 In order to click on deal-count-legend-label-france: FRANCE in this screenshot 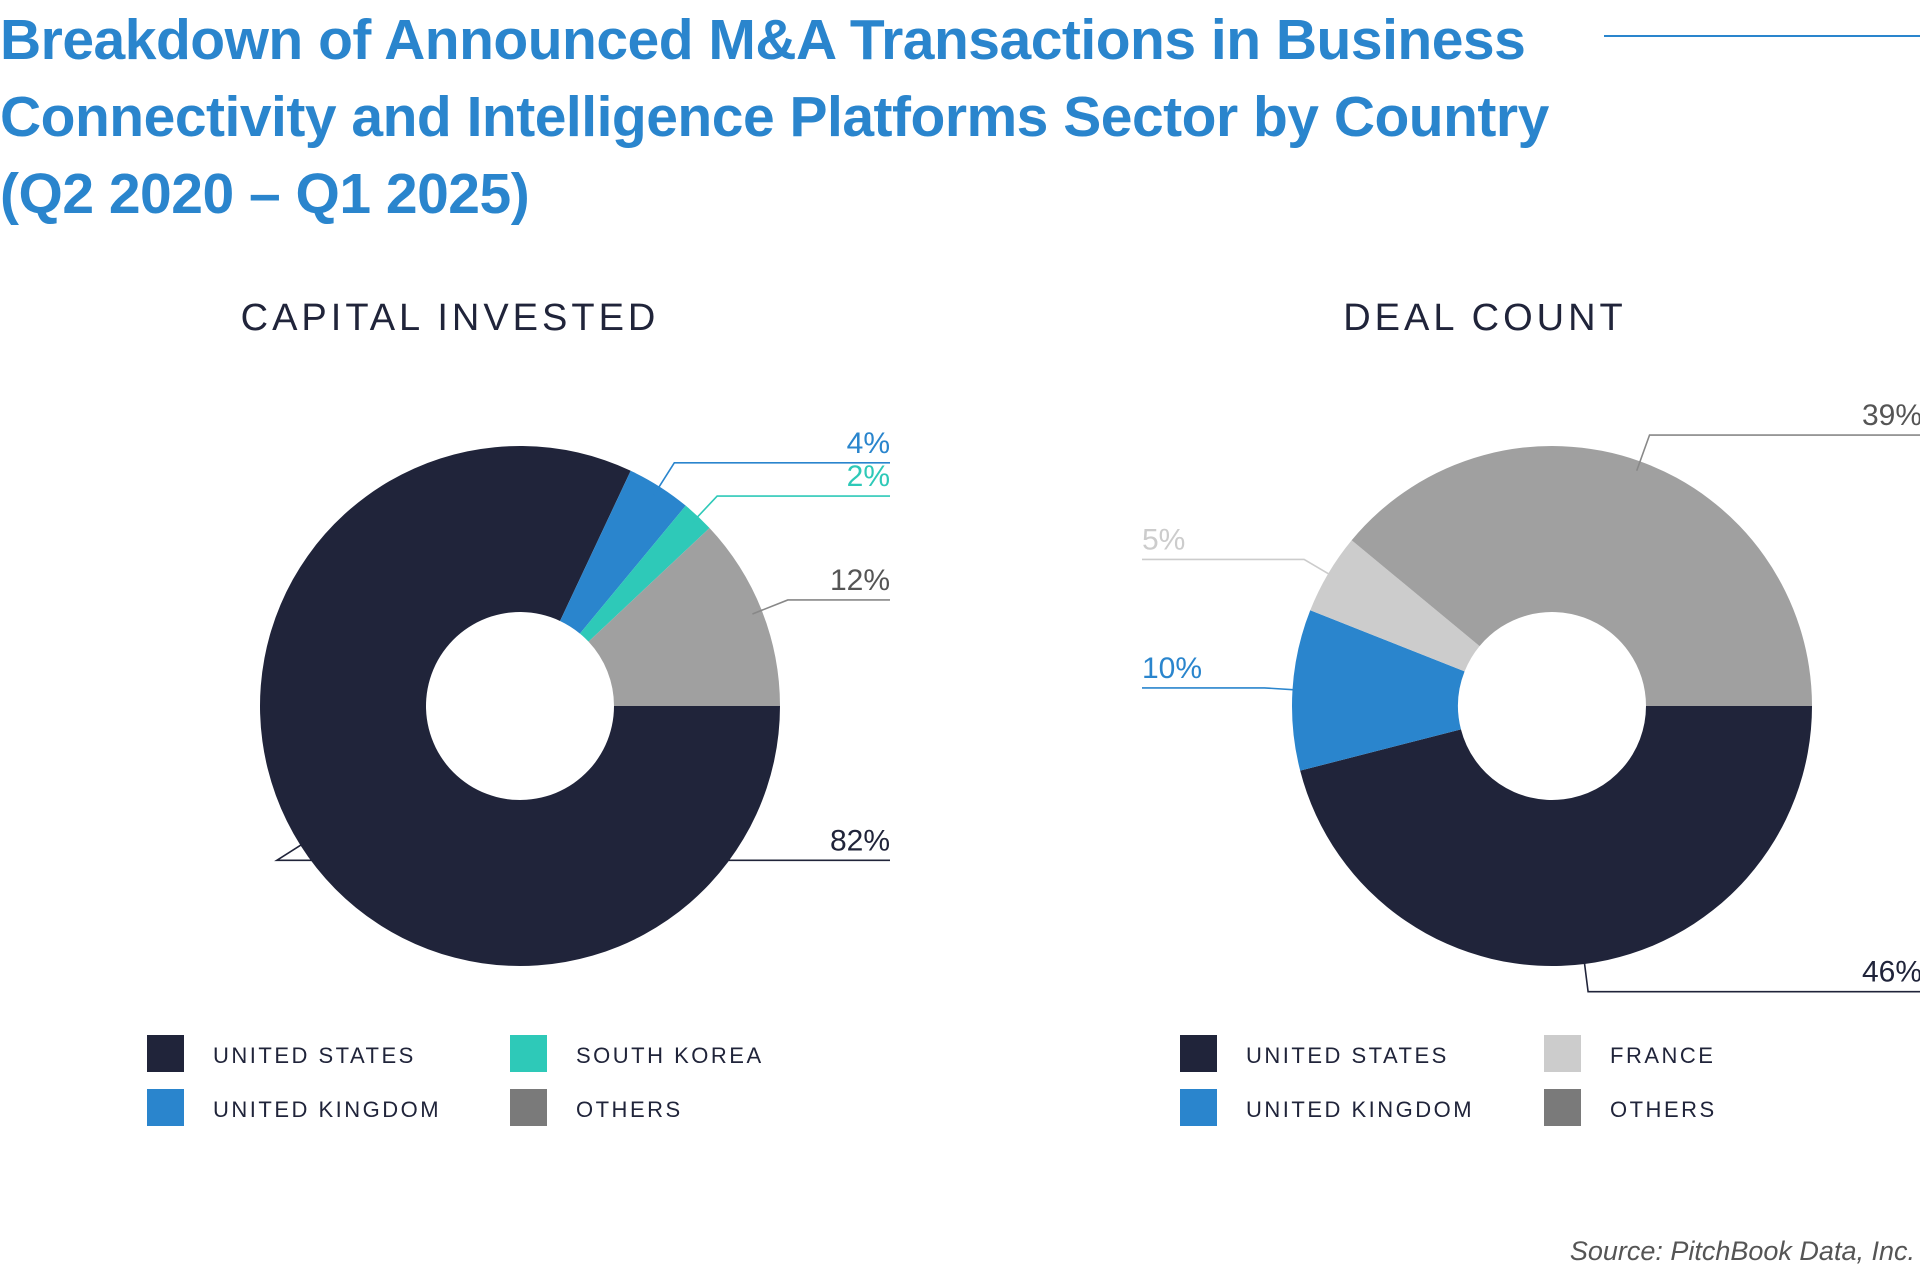, I will do `click(1662, 1055)`.